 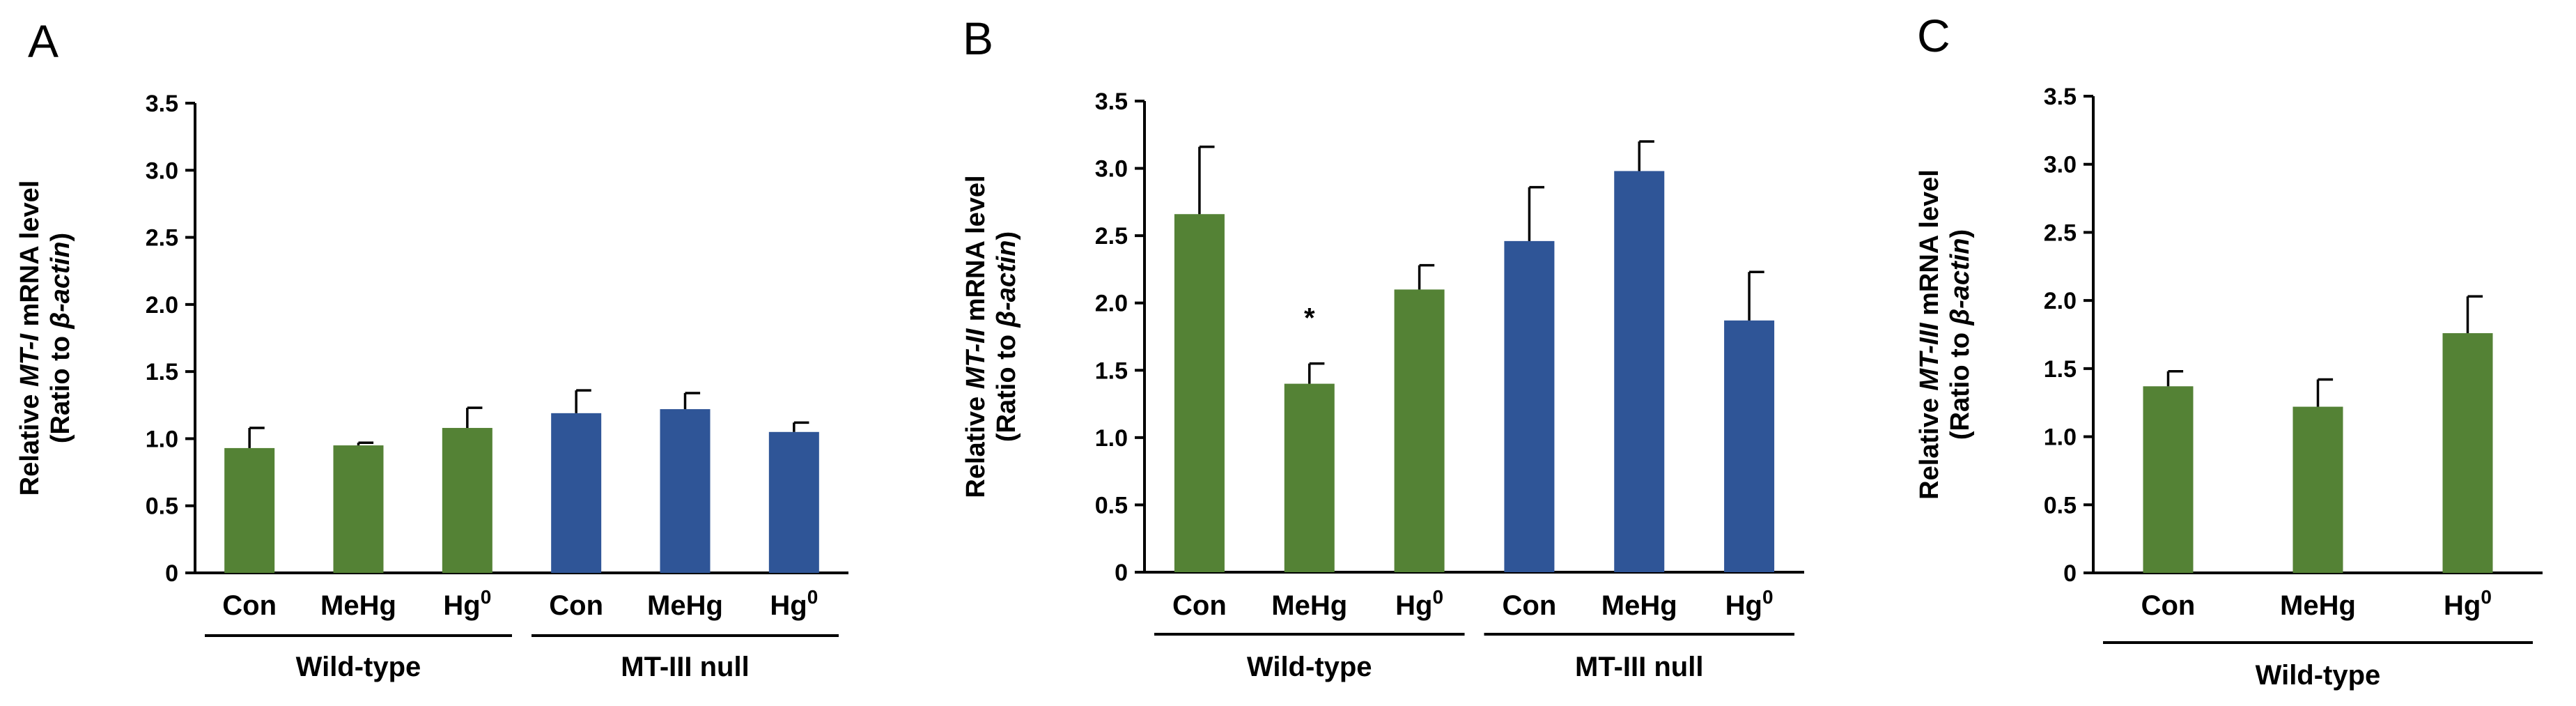 What do you see at coordinates (976, 443) in the screenshot?
I see `y-axis-label-text: Relative` at bounding box center [976, 443].